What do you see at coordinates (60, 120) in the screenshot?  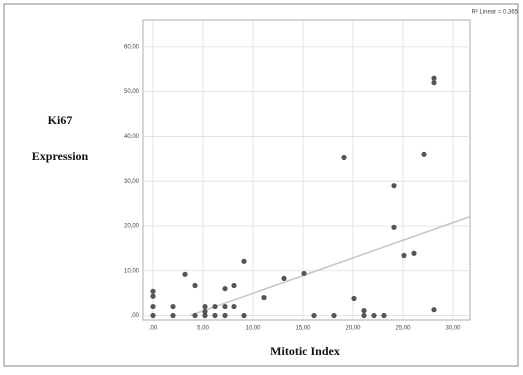 I see `y-axis-label: Ki67` at bounding box center [60, 120].